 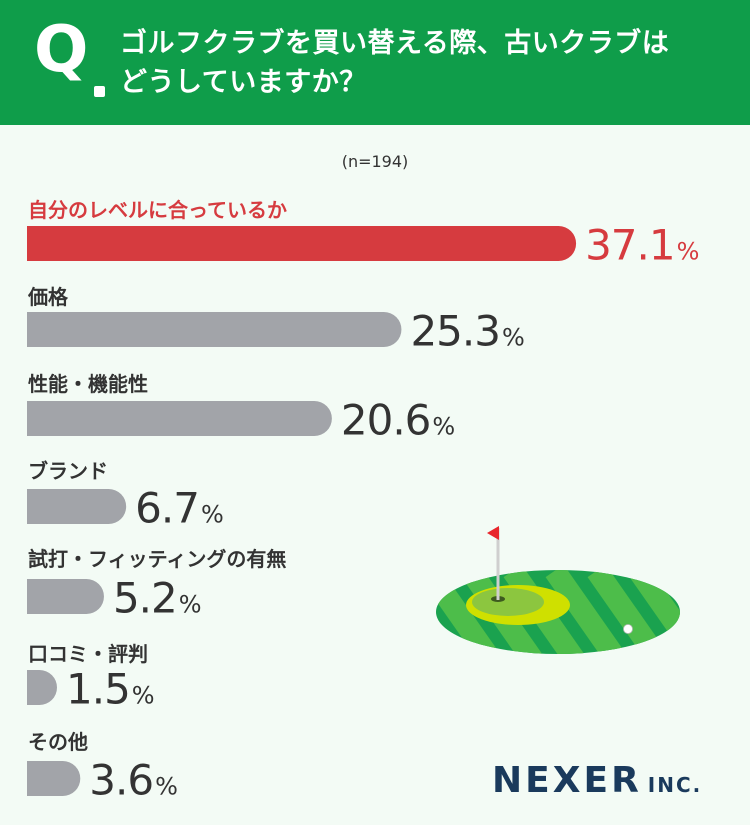 What do you see at coordinates (675, 785) in the screenshot?
I see `logo-sub: INC.` at bounding box center [675, 785].